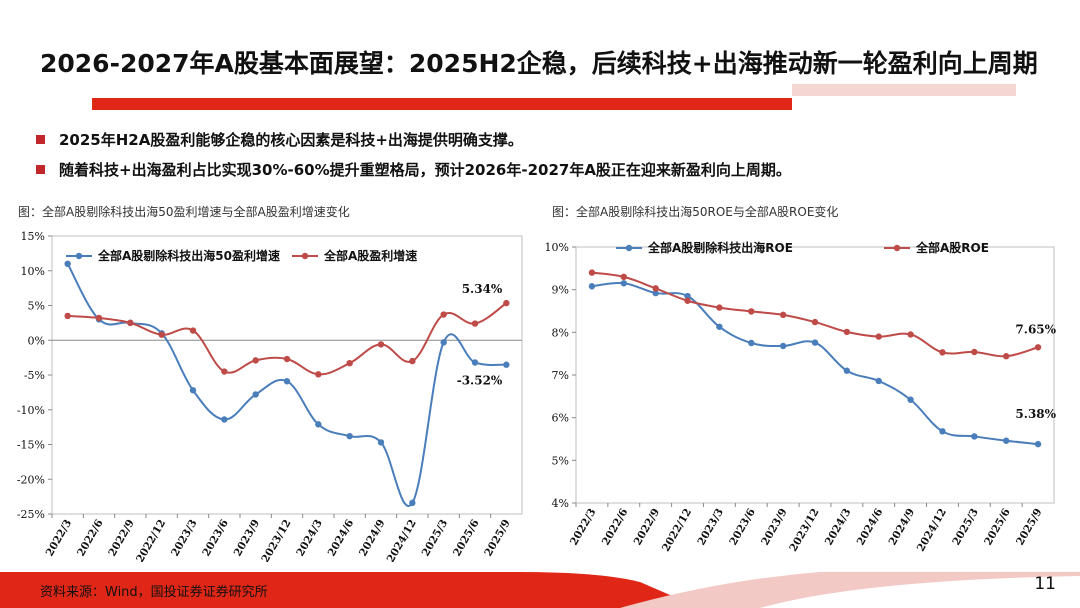 The height and width of the screenshot is (608, 1080). I want to click on y-tick-label: -15%, so click(31, 445).